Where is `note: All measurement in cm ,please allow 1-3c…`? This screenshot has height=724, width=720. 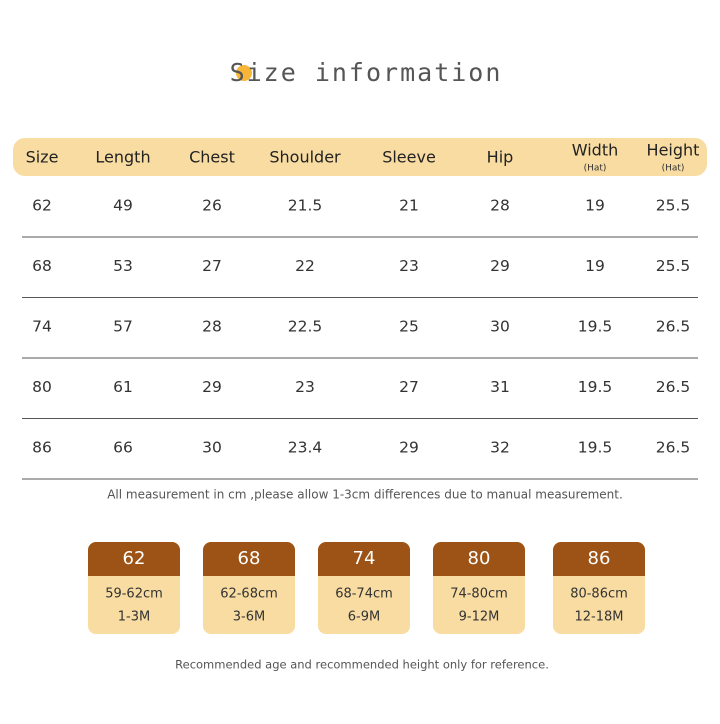
note: All measurement in cm ,please allow 1-3c… is located at coordinates (365, 495).